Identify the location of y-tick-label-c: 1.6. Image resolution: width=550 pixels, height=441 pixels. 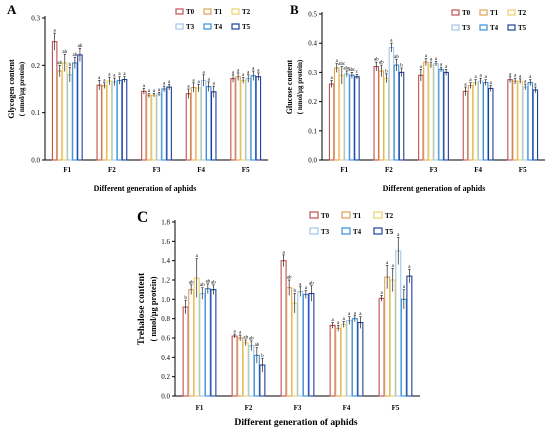
(165, 242).